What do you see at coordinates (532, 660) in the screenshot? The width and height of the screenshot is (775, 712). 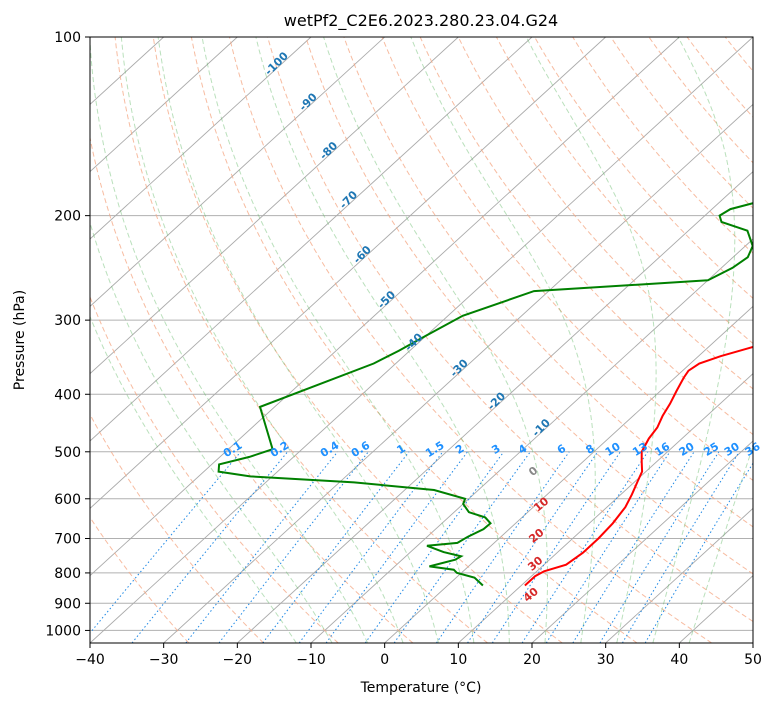 I see `x-tick-label: 20` at bounding box center [532, 660].